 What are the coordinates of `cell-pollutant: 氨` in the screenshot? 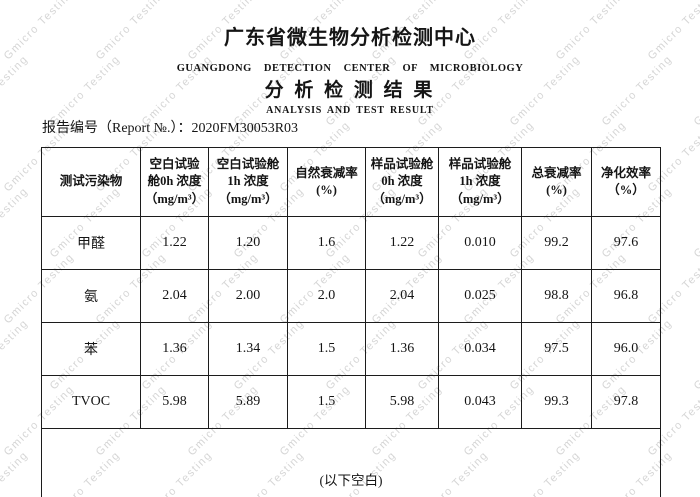 It's located at (91, 296).